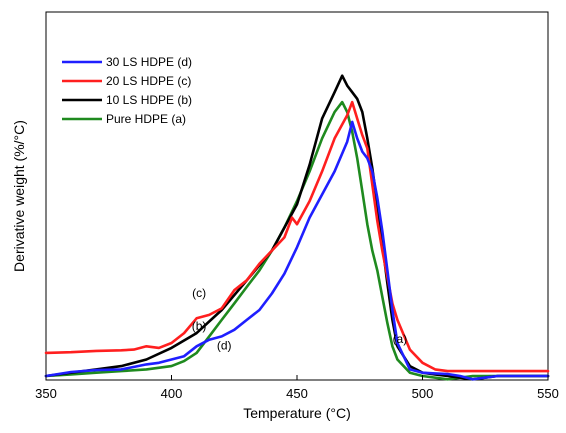 This screenshot has height=433, width=566. What do you see at coordinates (400, 339) in the screenshot?
I see `annotation-3: (a)` at bounding box center [400, 339].